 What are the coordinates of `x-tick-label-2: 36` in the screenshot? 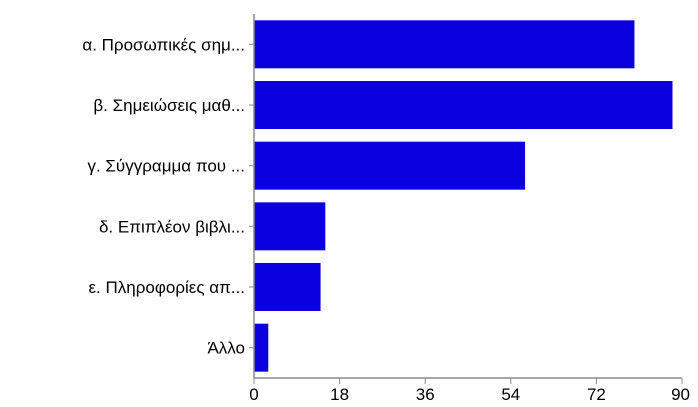 It's located at (425, 394).